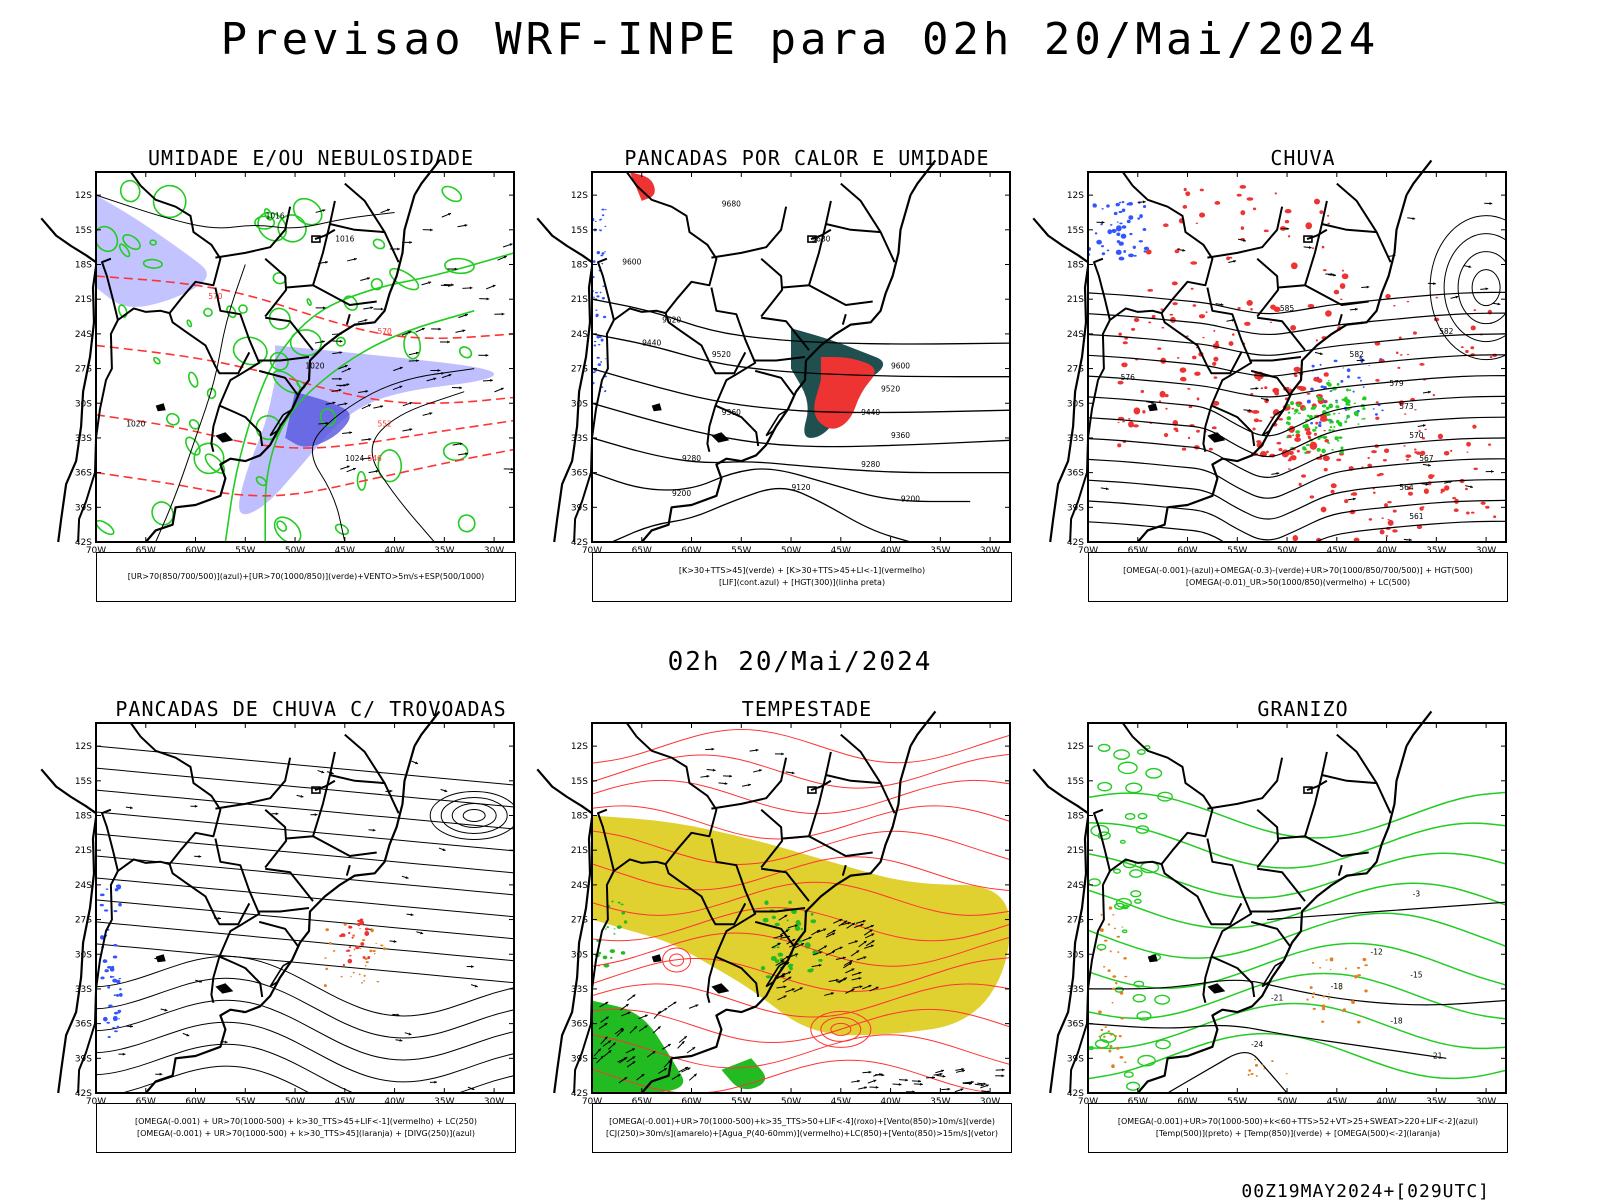 Image resolution: width=1600 pixels, height=1202 pixels. What do you see at coordinates (1406, 406) in the screenshot?
I see `geopotential-label: 573` at bounding box center [1406, 406].